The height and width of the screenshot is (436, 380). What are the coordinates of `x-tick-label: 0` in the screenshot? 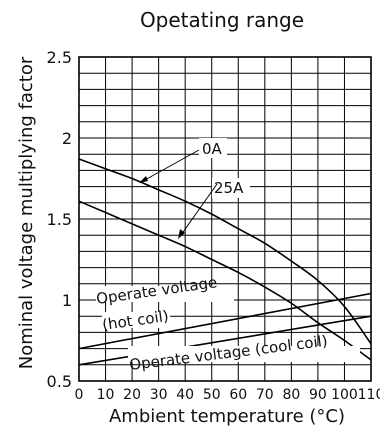 It's located at (79, 395).